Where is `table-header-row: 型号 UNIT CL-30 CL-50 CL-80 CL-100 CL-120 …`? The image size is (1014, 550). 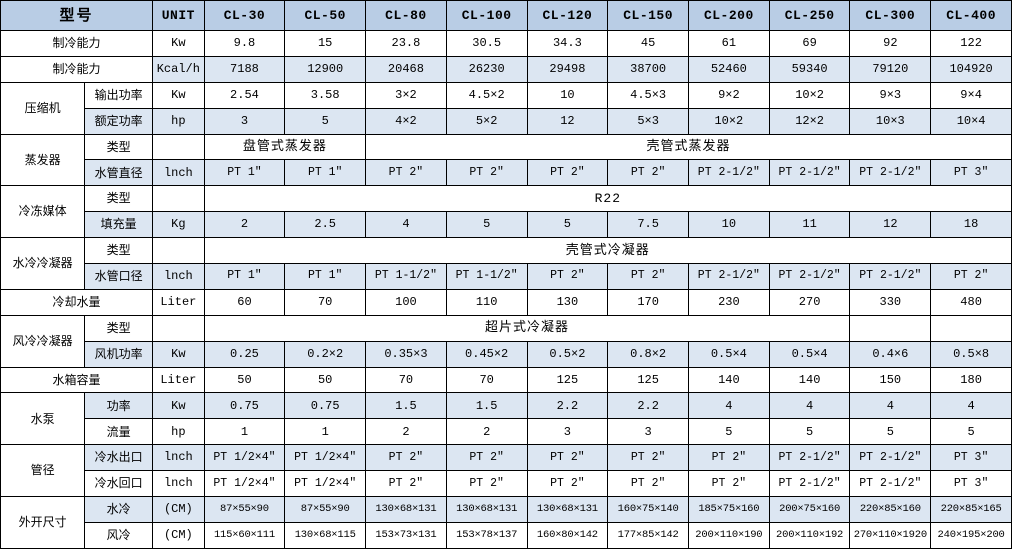 table-header-row: 型号 UNIT CL-30 CL-50 CL-80 CL-100 CL-120 … is located at coordinates (506, 15).